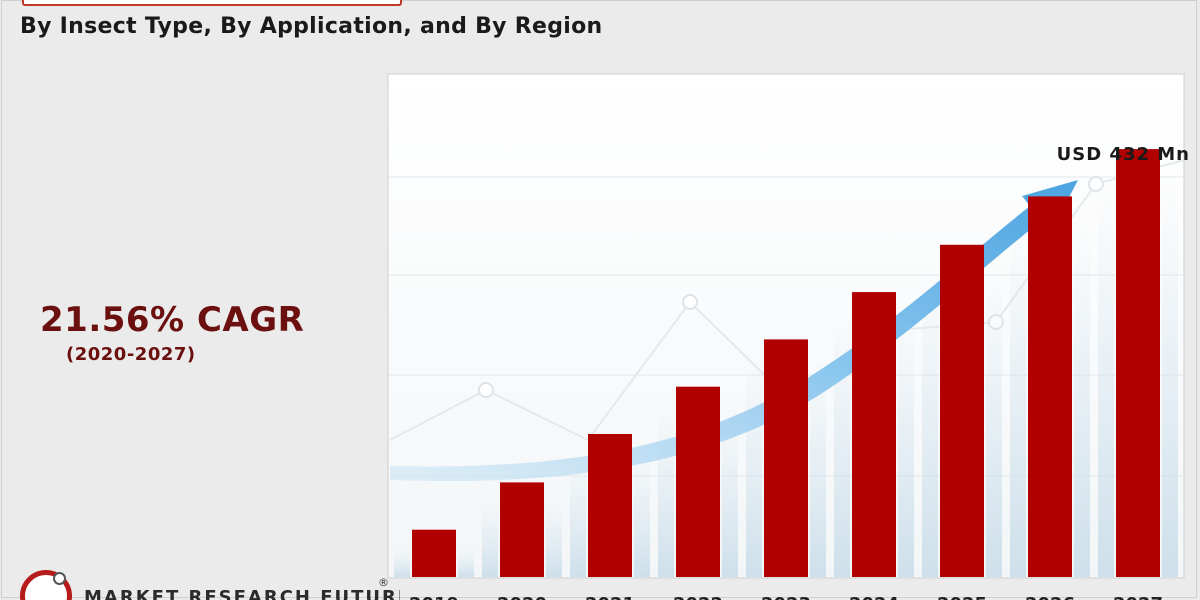 This screenshot has width=1200, height=600. I want to click on x-tick-2027: 2027, so click(1138, 597).